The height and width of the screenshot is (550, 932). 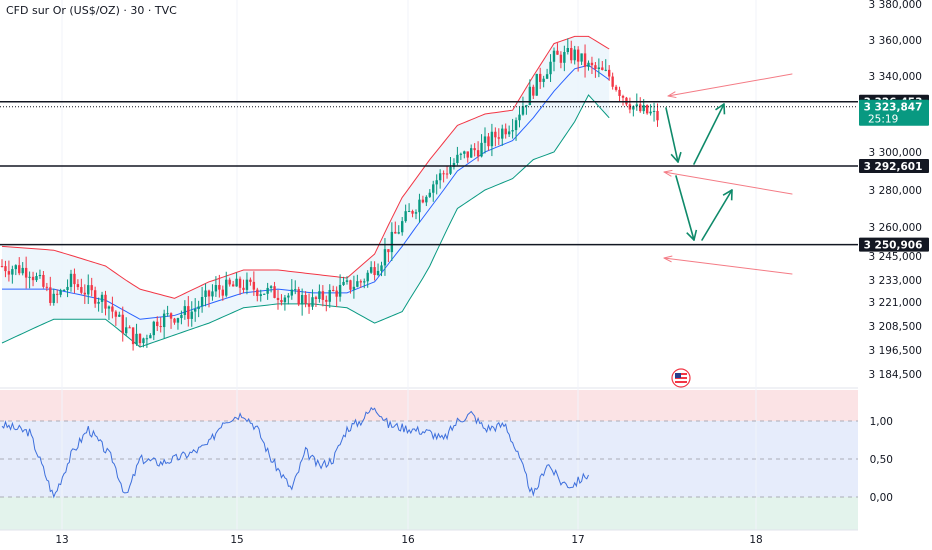 What do you see at coordinates (727, 195) in the screenshot?
I see `arrow-up-2-head` at bounding box center [727, 195].